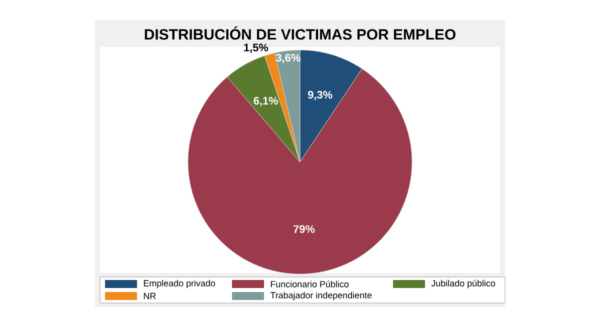  Describe the element at coordinates (321, 296) in the screenshot. I see `legend-label: Trabajador independiente` at that location.